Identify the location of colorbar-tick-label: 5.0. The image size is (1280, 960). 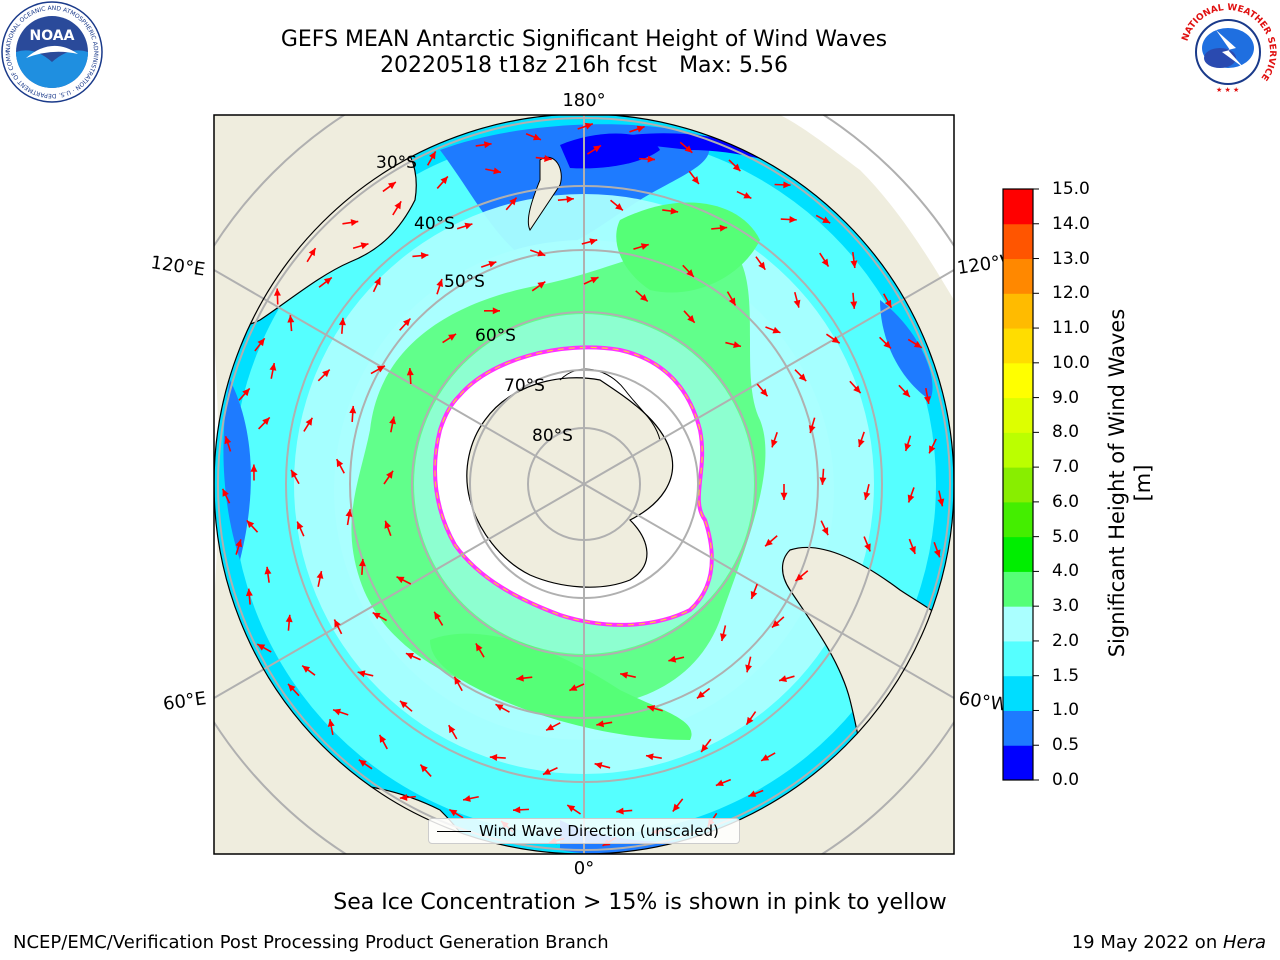
(1066, 536).